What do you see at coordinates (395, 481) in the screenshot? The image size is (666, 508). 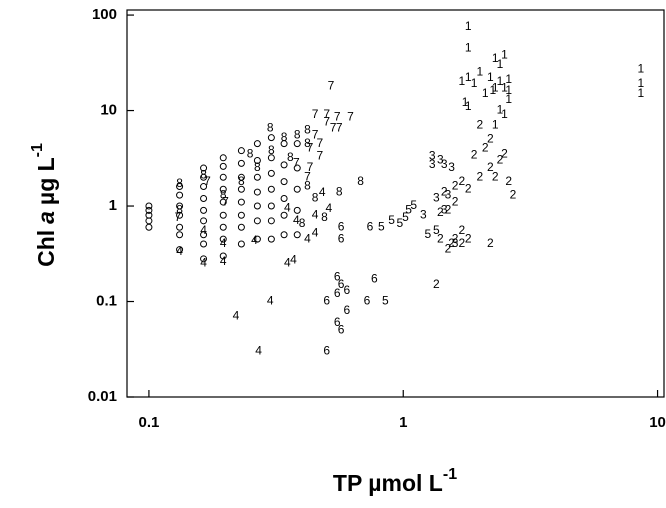 I see `x-axis-title: TP µmol L-1` at bounding box center [395, 481].